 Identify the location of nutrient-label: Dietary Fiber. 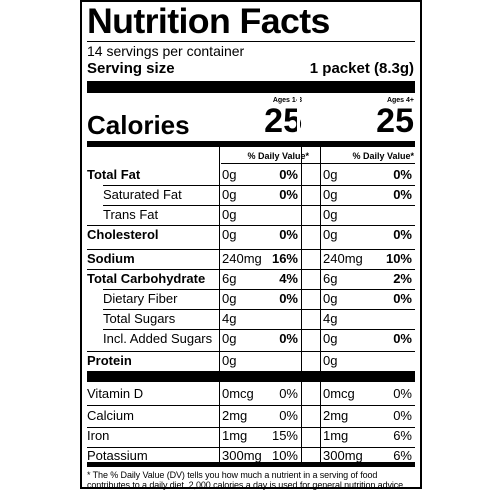
(140, 298).